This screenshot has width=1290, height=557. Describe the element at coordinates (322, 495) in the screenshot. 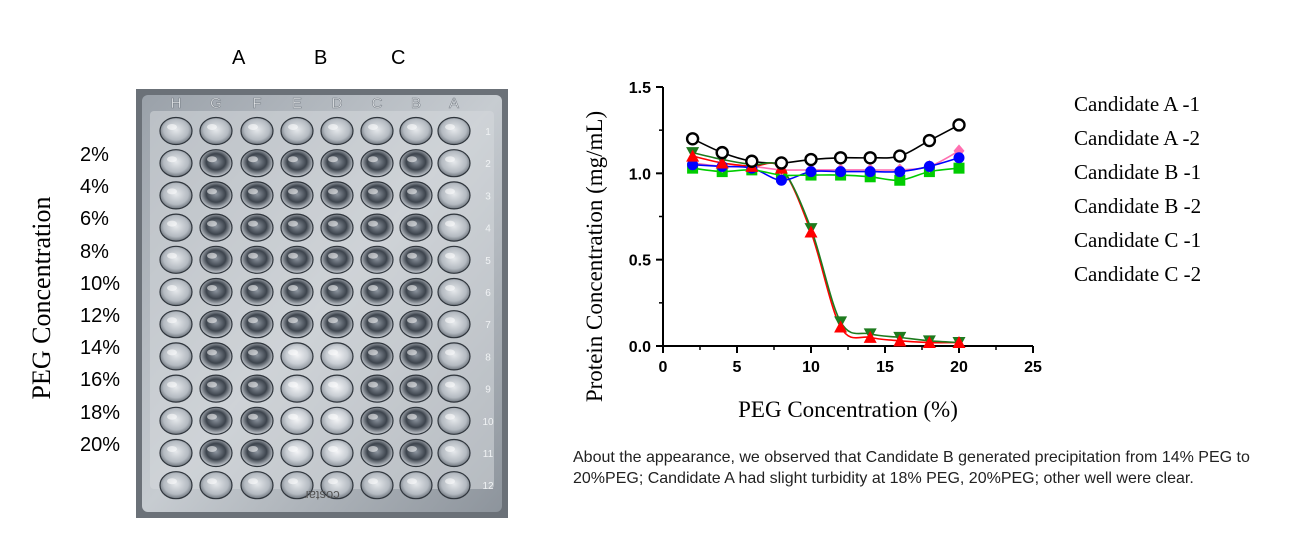

I see `plate-brand-text: costar` at that location.